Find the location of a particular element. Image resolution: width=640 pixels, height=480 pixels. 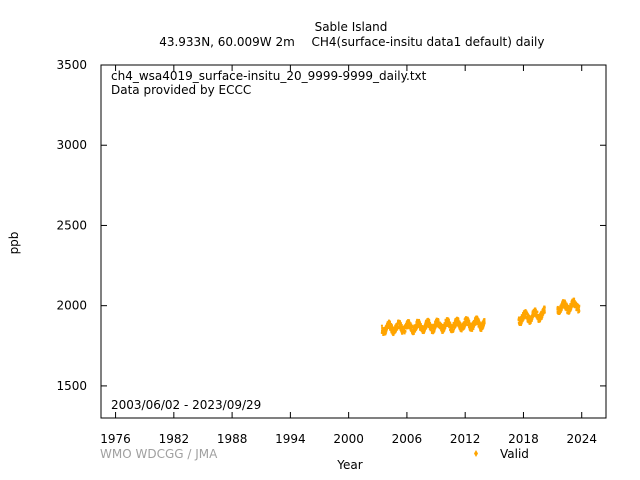

x-tick-label-2024: 2024 is located at coordinates (581, 439).